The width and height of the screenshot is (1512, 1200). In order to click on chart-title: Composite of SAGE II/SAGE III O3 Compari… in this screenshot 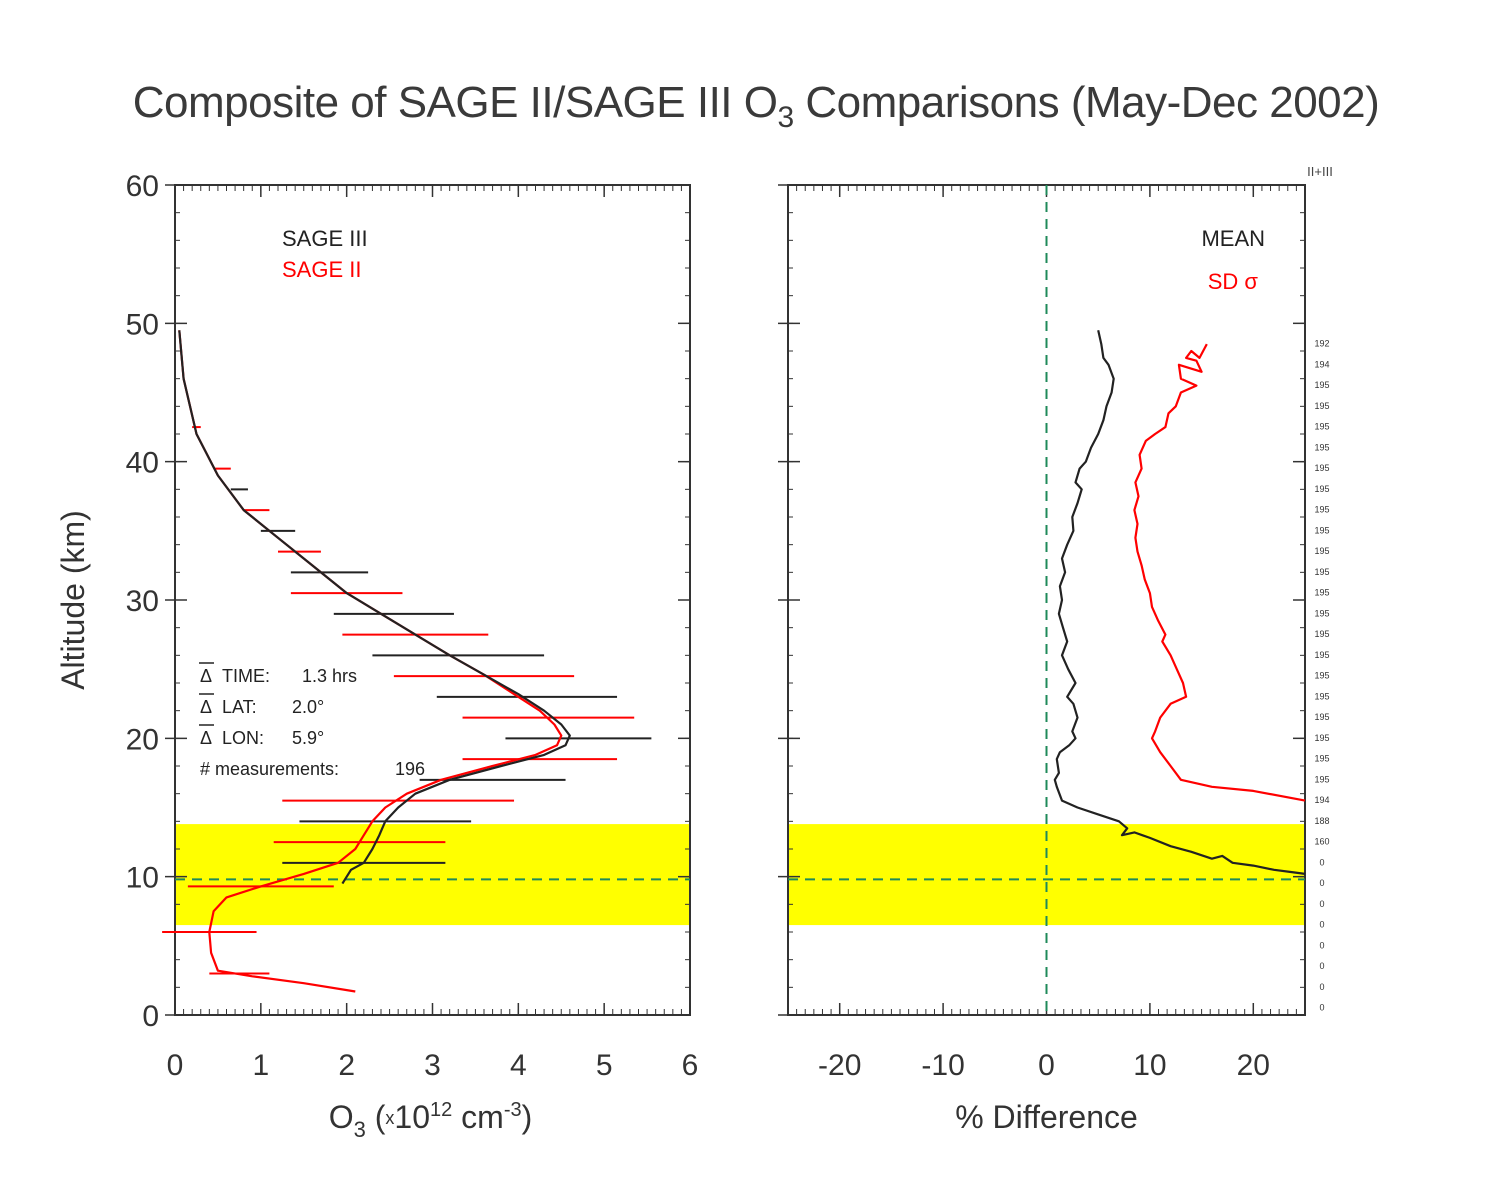, I will do `click(756, 106)`.